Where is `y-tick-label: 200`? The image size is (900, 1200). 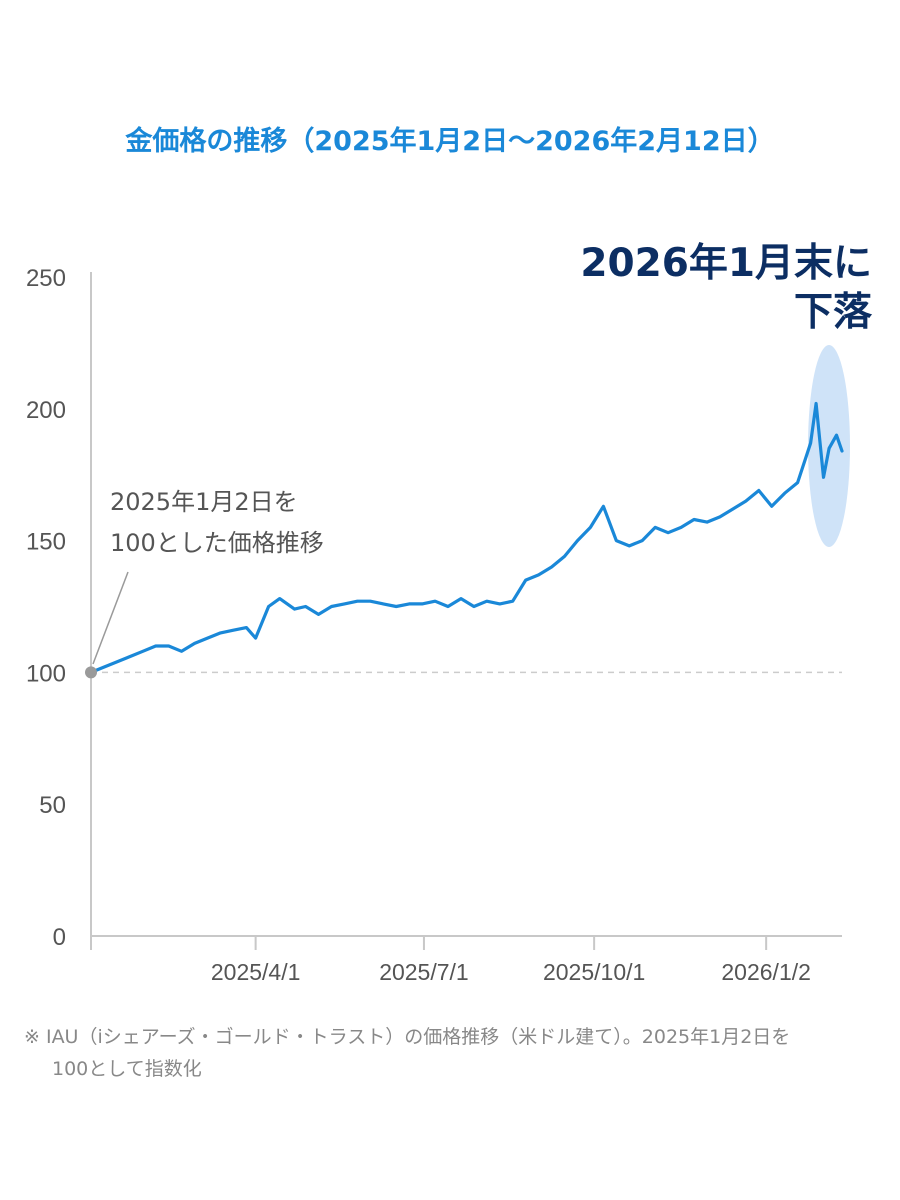 y-tick-label: 200 is located at coordinates (46, 410).